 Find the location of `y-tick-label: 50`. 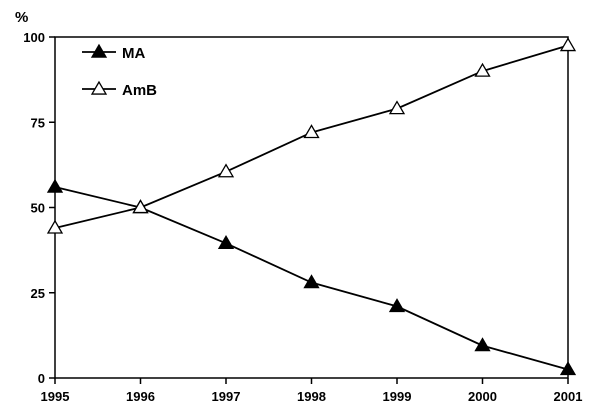

y-tick-label: 50 is located at coordinates (38, 208).